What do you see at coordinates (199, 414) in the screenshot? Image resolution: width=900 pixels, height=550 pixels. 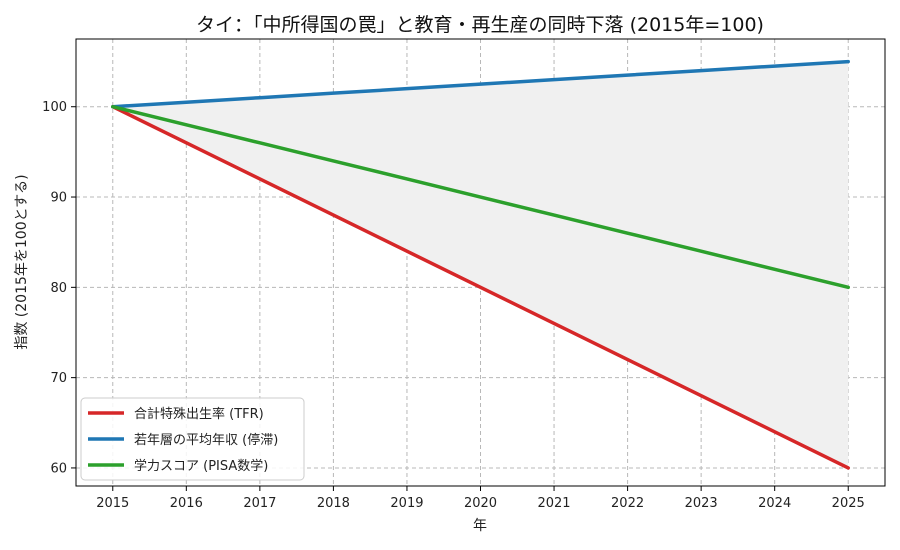 I see `legend-label: 合計特殊出生率 (TFR)` at bounding box center [199, 414].